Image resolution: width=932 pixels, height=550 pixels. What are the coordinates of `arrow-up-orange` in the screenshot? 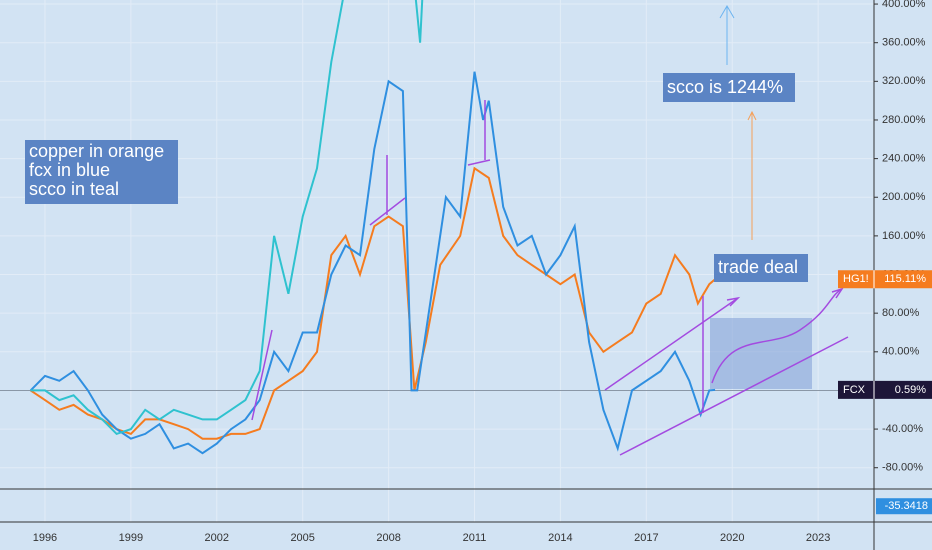 It's located at (752, 175).